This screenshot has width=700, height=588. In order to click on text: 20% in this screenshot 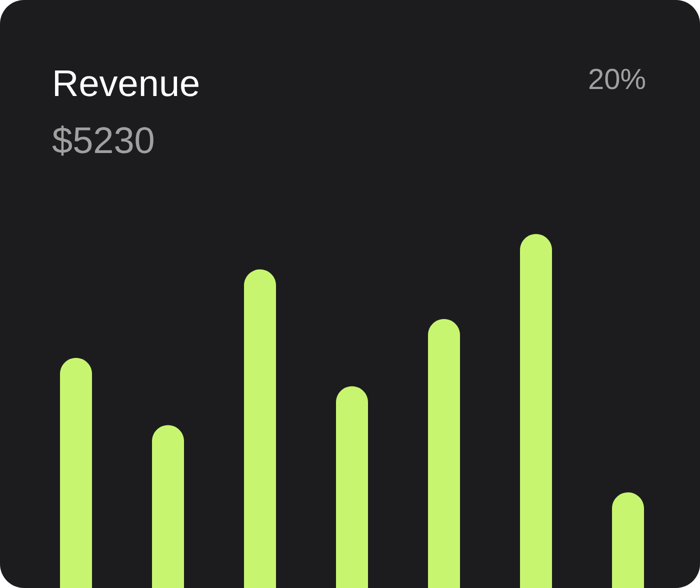, I will do `click(617, 80)`.